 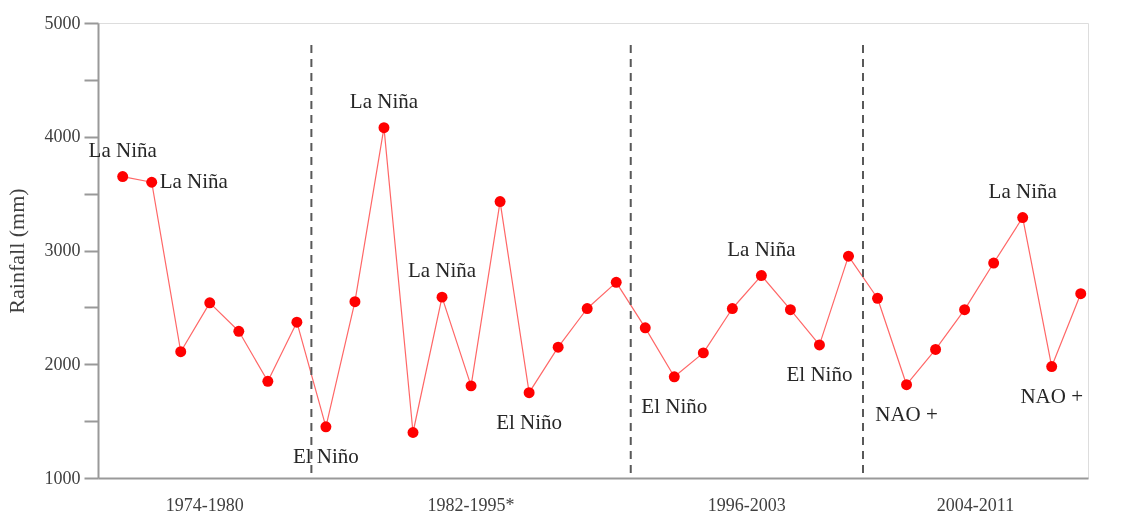 I want to click on text: 1974-1980, so click(x=204, y=505).